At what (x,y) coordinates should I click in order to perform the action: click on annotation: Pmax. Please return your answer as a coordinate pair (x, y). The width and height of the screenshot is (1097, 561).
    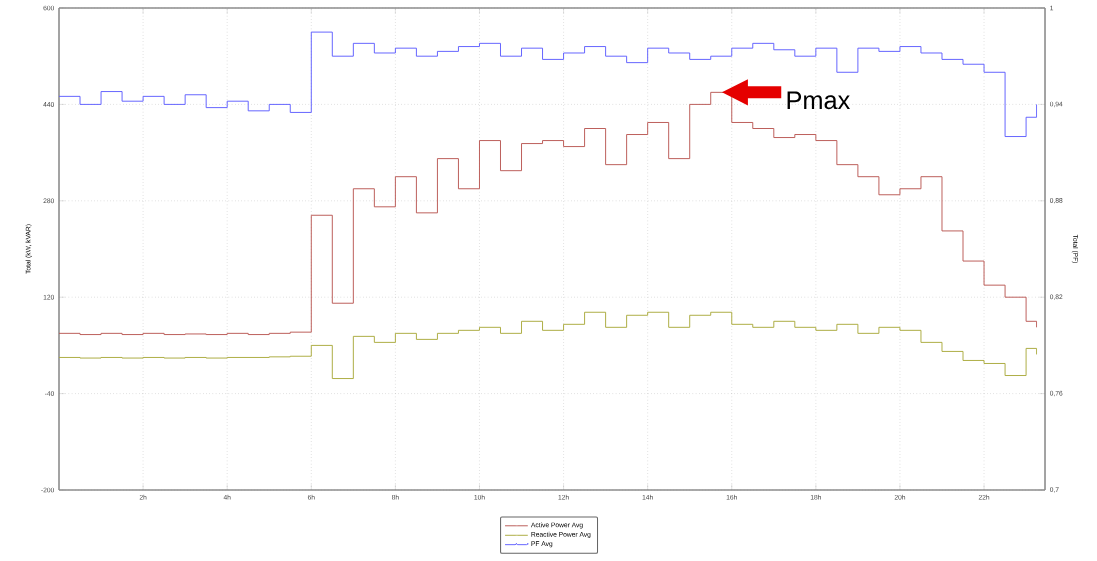
    Looking at the image, I should click on (818, 100).